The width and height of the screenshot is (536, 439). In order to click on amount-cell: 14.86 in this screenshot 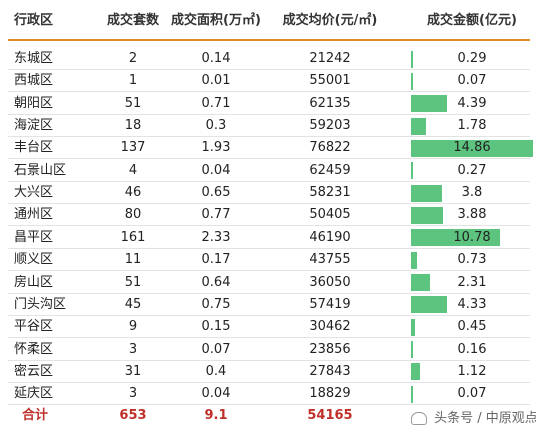, I will do `click(472, 148)`.